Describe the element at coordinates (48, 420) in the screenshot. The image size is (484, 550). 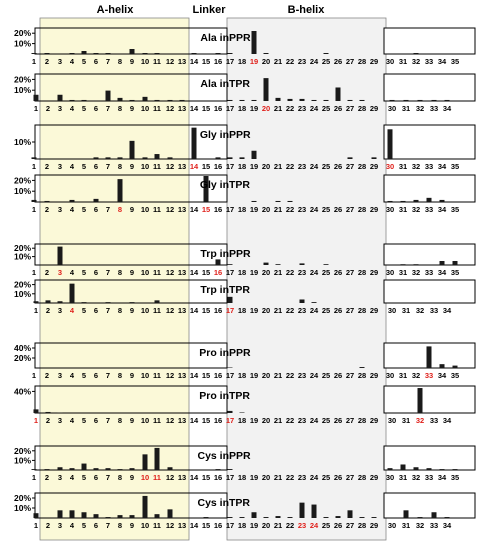
I see `x-tick-label: 2` at that location.